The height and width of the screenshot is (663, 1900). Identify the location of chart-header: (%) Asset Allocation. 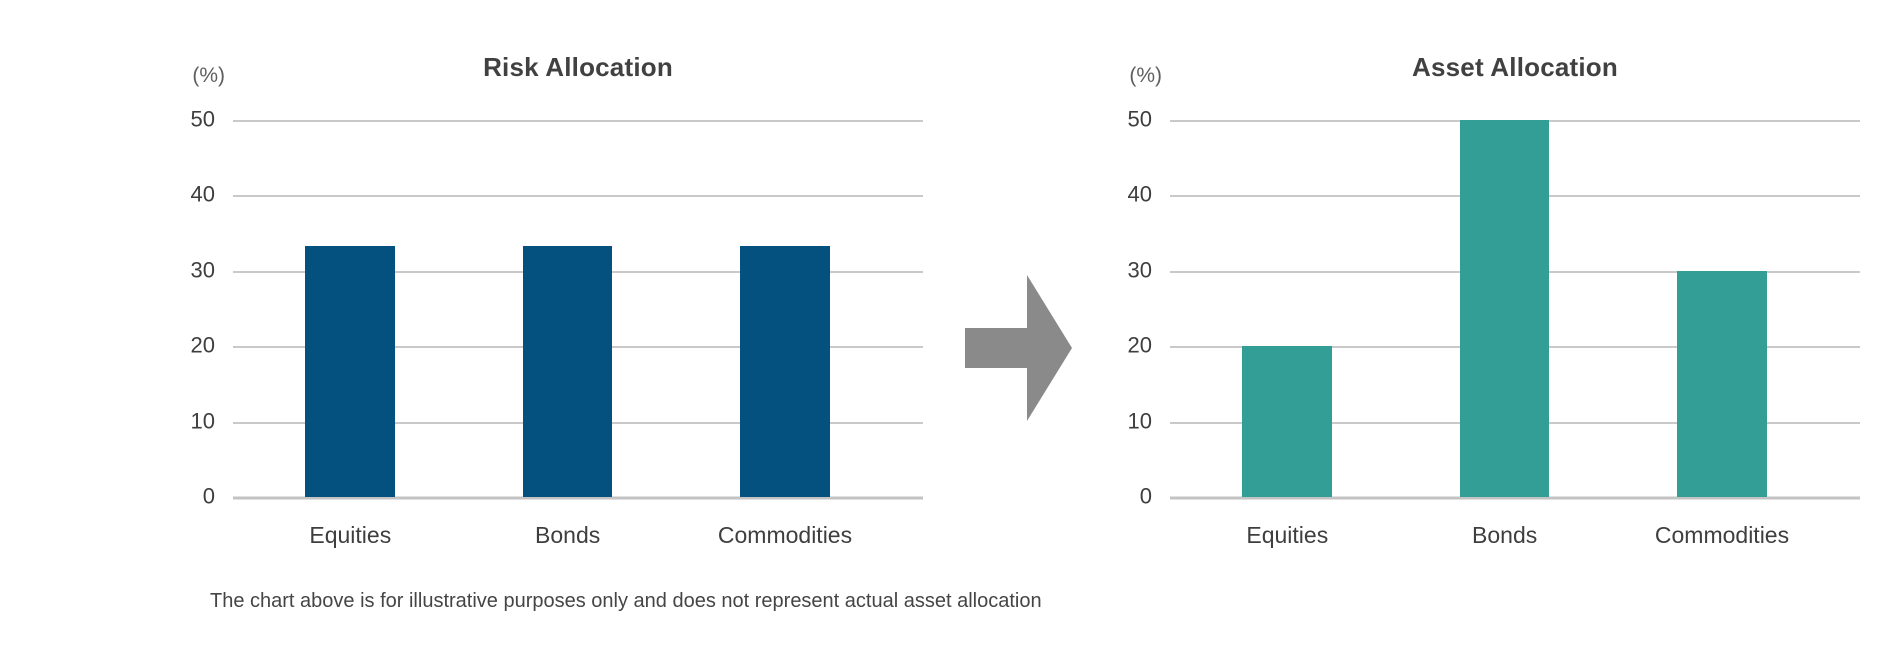
(1473, 80).